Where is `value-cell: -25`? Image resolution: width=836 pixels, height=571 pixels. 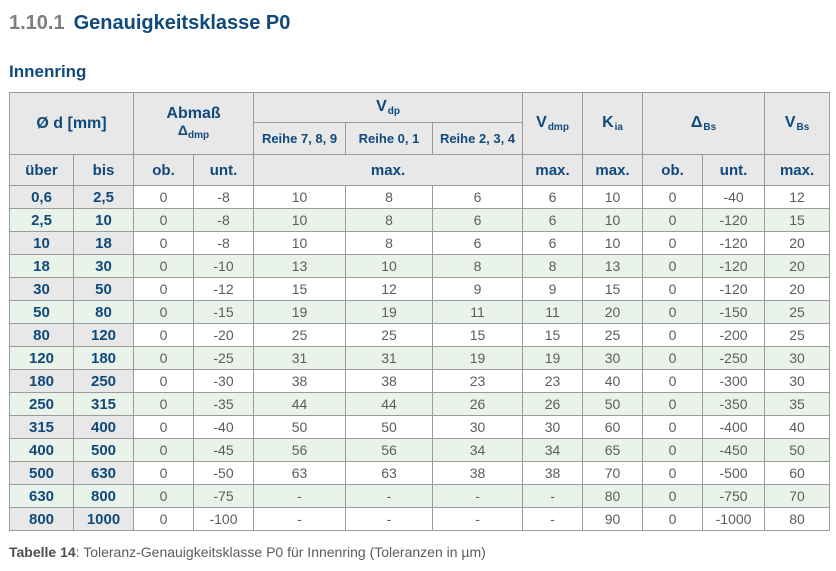 value-cell: -25 is located at coordinates (223, 358).